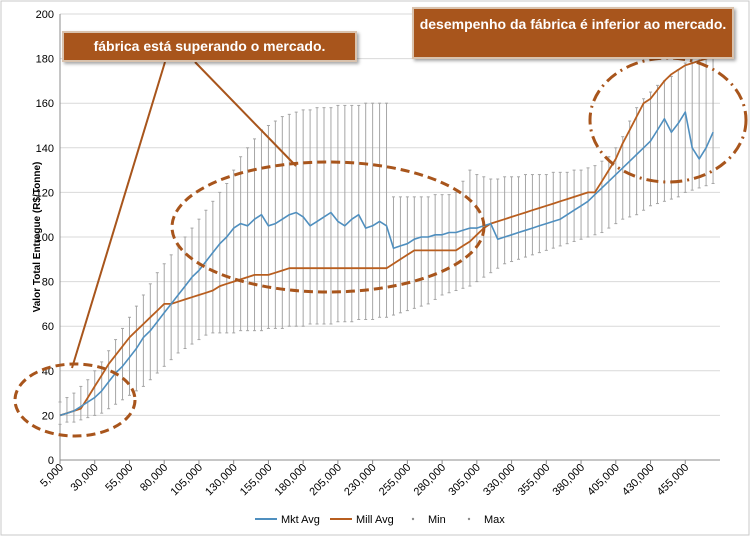 This screenshot has height=536, width=750. What do you see at coordinates (75, 400) in the screenshot?
I see `highlight-ellipse-low-volume` at bounding box center [75, 400].